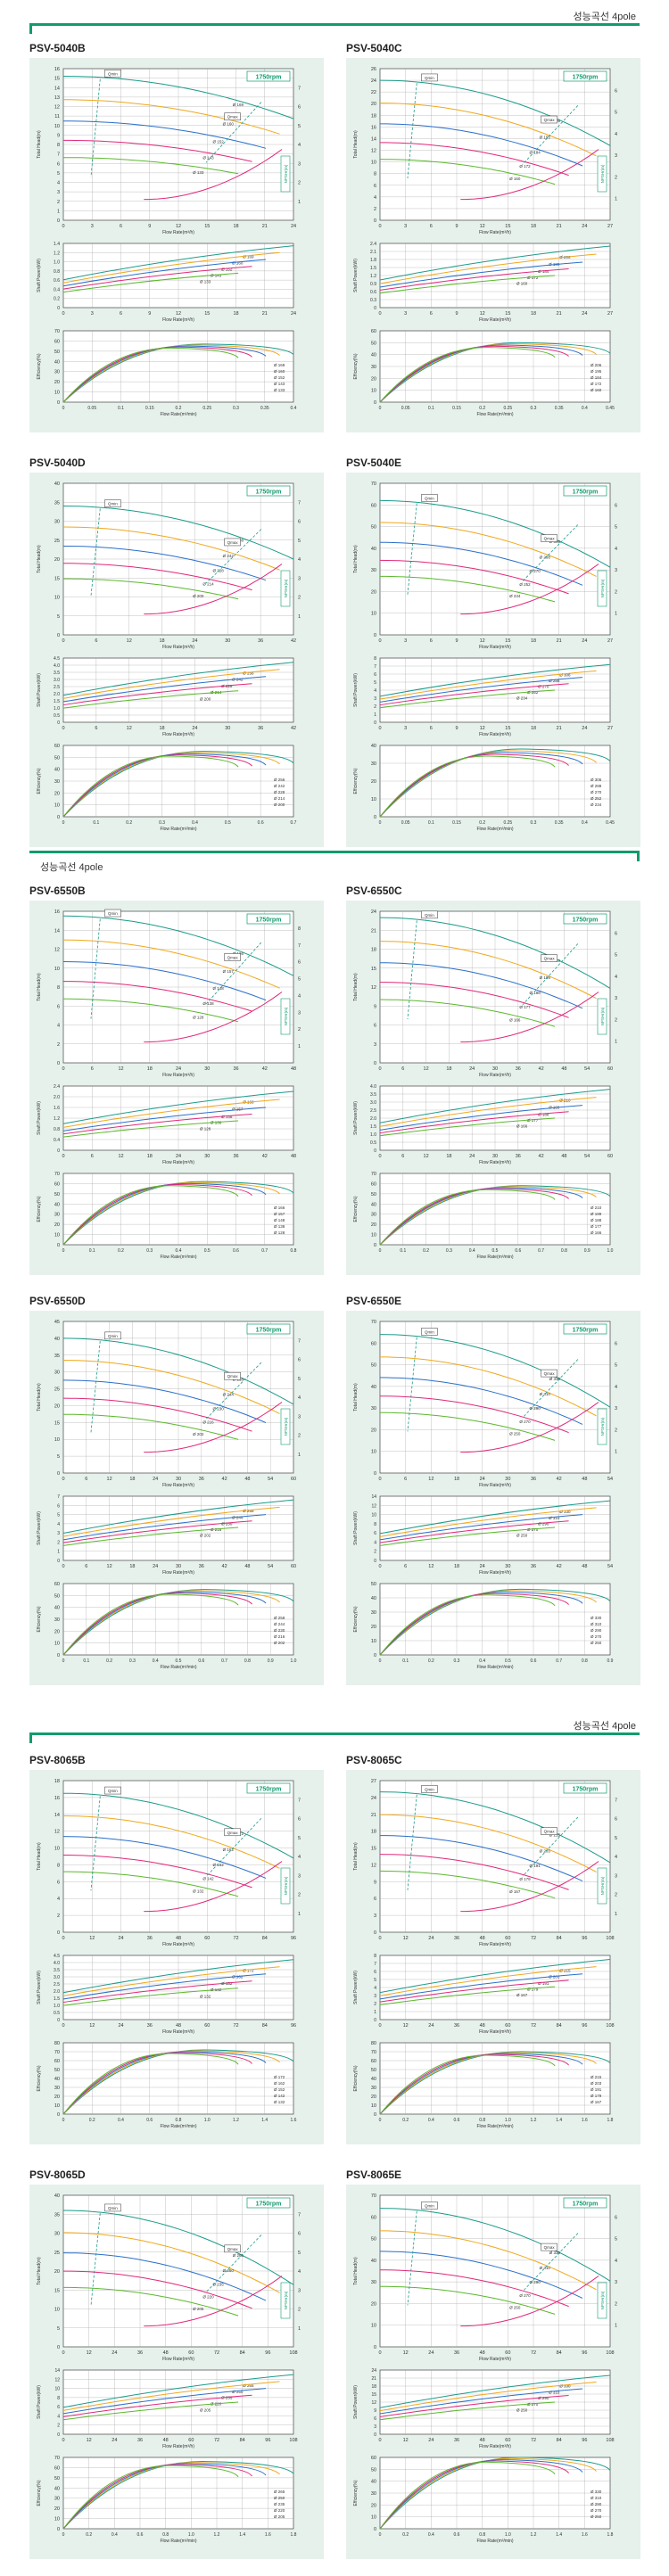  I want to click on m3min-tick-label: 0.15, so click(149, 408).